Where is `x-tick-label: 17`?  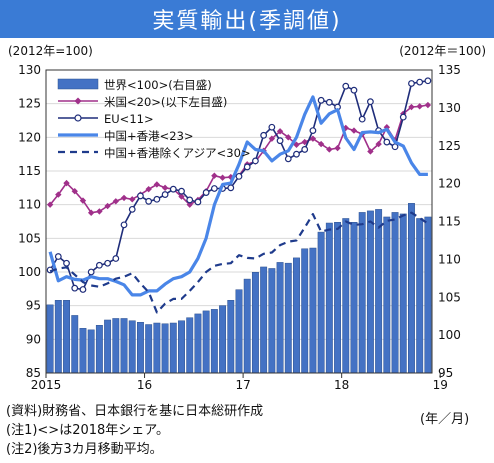
x-tick-label: 17 is located at coordinates (242, 385).